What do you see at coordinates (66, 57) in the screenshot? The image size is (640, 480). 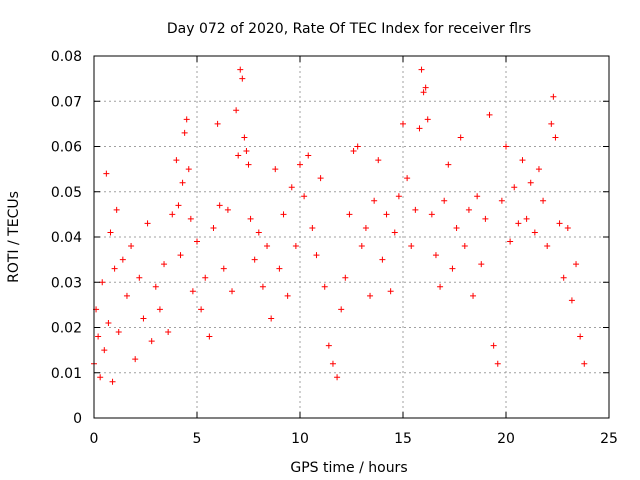 I see `y-tick-label: 0.08` at bounding box center [66, 57].